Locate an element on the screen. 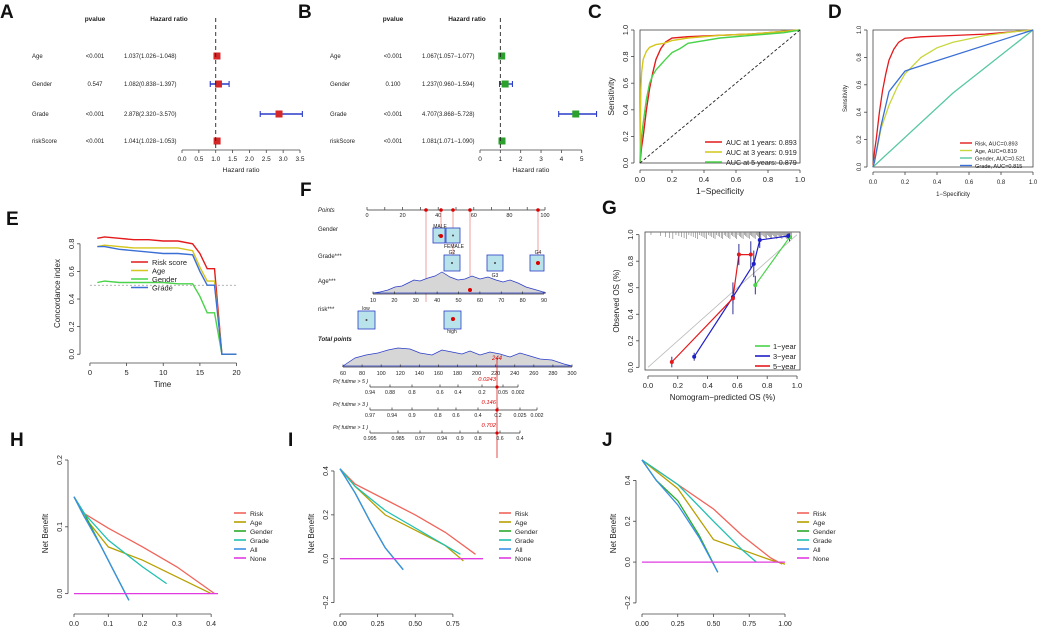 This screenshot has width=1045, height=631. legend-label: Gender is located at coordinates (526, 532).